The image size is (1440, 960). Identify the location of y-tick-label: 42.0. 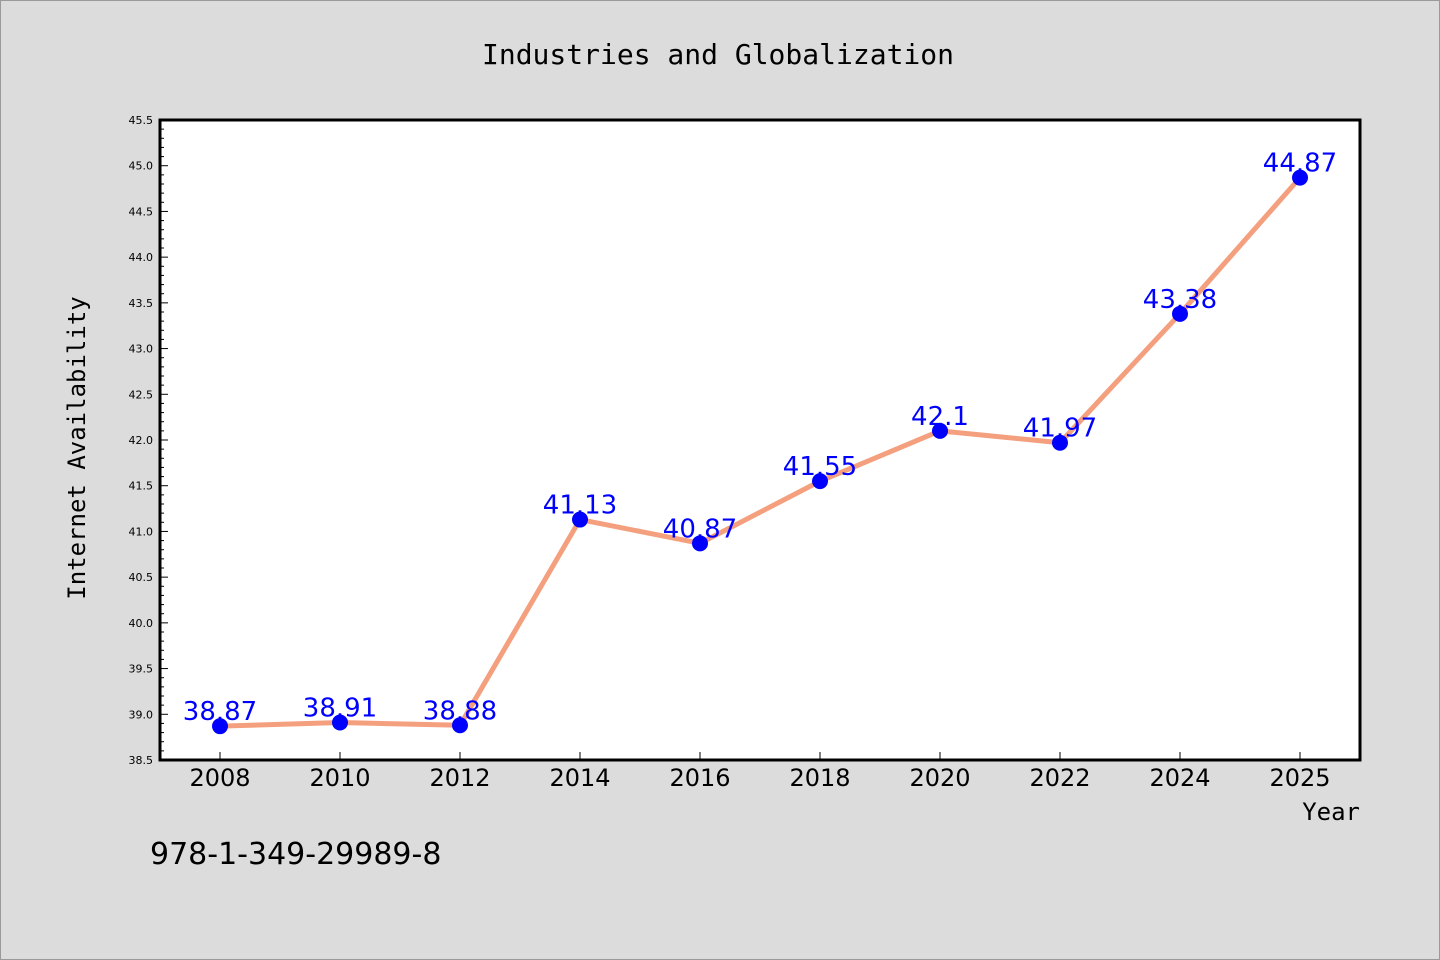
(141, 440).